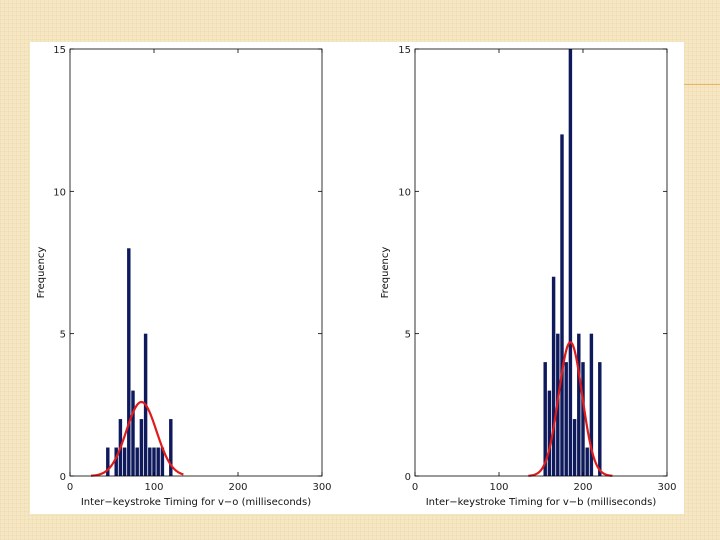 This screenshot has width=720, height=540. Describe the element at coordinates (702, 84) in the screenshot. I see `accent-line` at that location.